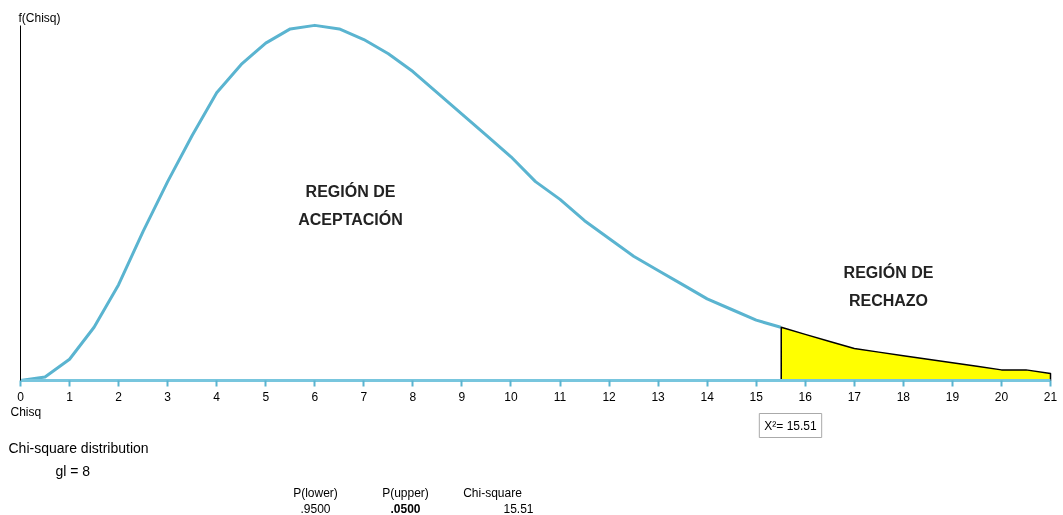 This screenshot has height=515, width=1063. What do you see at coordinates (609, 396) in the screenshot?
I see `x-tick-label: 12` at bounding box center [609, 396].